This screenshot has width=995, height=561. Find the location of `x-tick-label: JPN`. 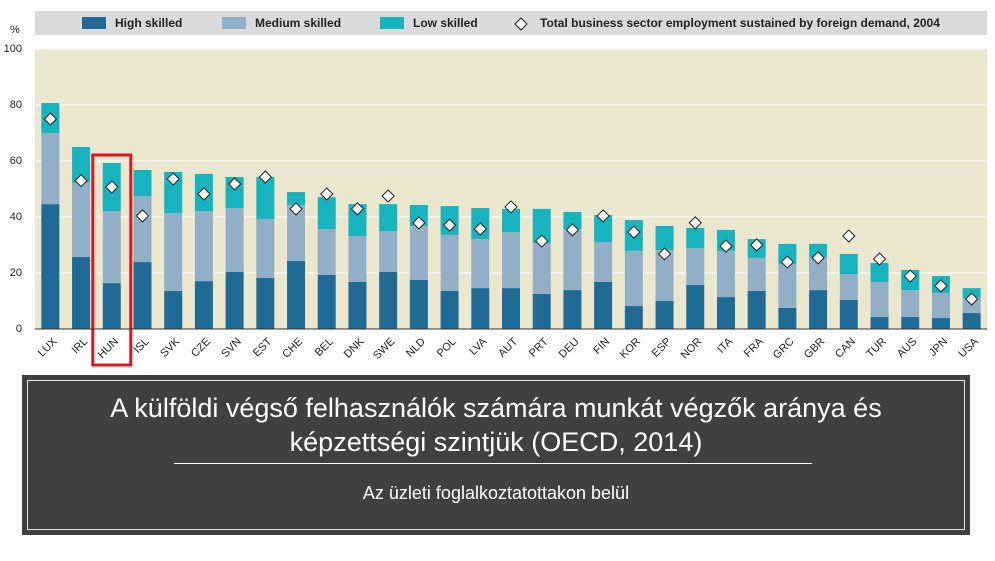

x-tick-label: JPN is located at coordinates (938, 347).